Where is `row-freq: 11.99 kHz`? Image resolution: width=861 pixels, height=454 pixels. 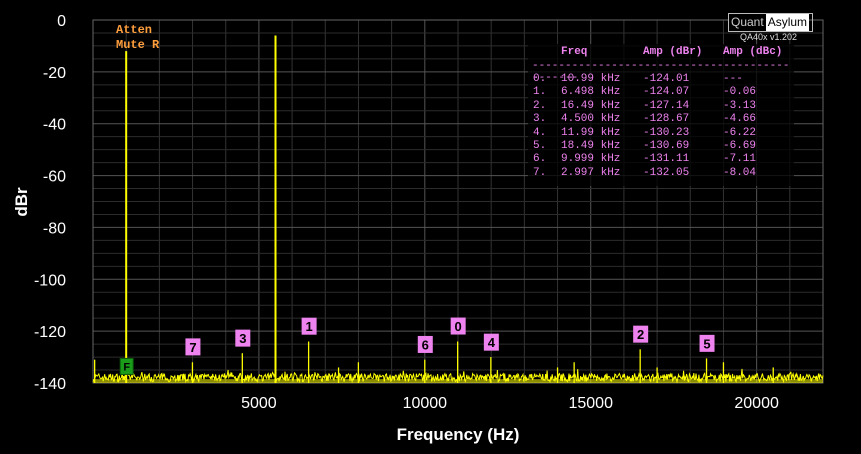 row-freq: 11.99 kHz is located at coordinates (591, 132).